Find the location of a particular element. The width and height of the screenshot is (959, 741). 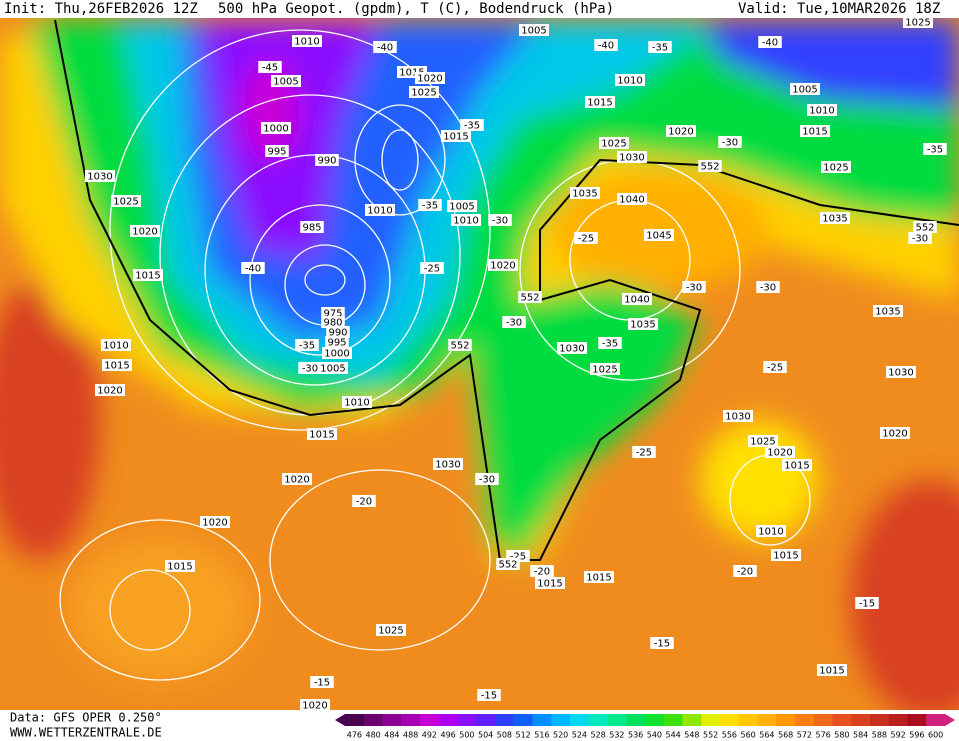

colorbar-tick-label: 508 is located at coordinates (504, 735).